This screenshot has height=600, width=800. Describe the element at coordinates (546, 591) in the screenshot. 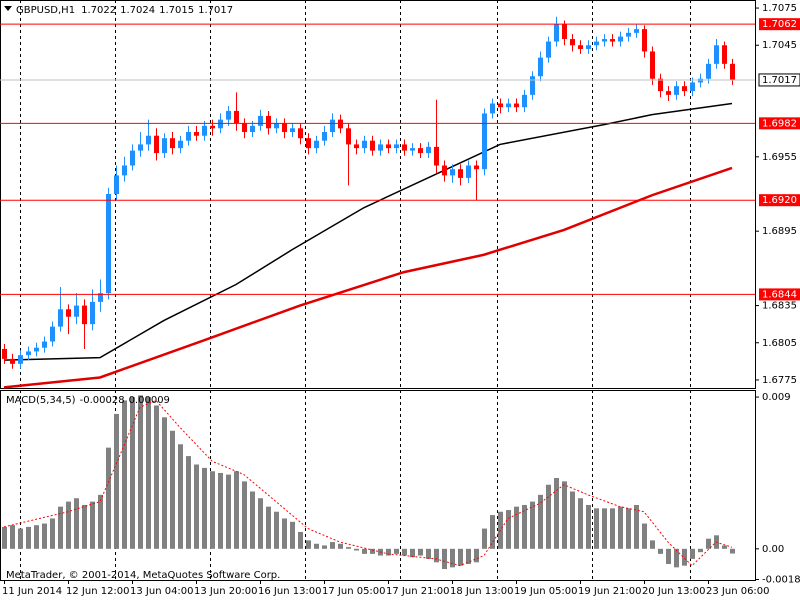

I see `x-tick-label: 19 Jun 05:00` at that location.